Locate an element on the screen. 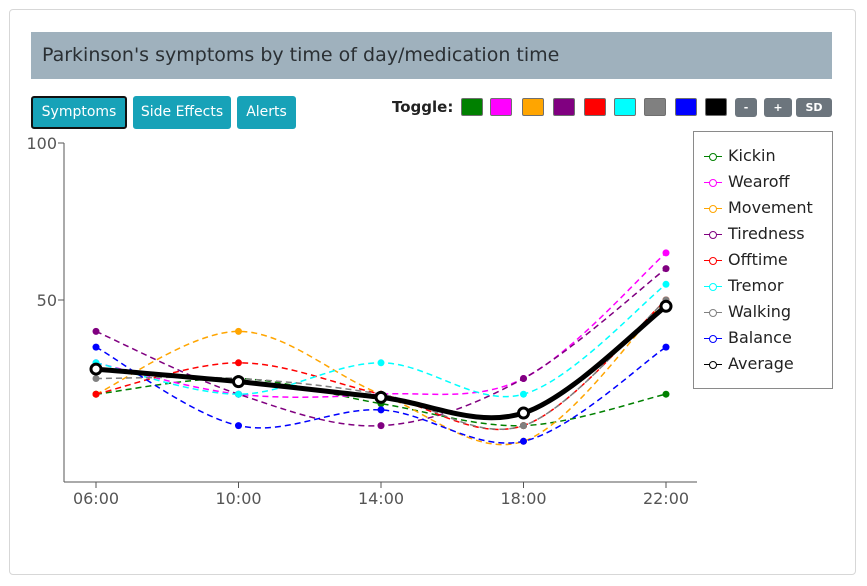  toggle-swatch-walking is located at coordinates (655, 107).